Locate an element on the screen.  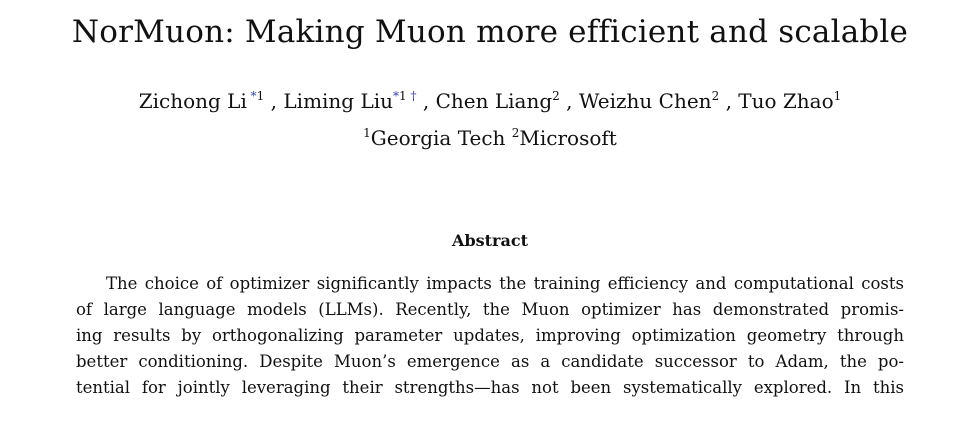
affiliation-microsoft: 2Microsoft is located at coordinates (564, 138).